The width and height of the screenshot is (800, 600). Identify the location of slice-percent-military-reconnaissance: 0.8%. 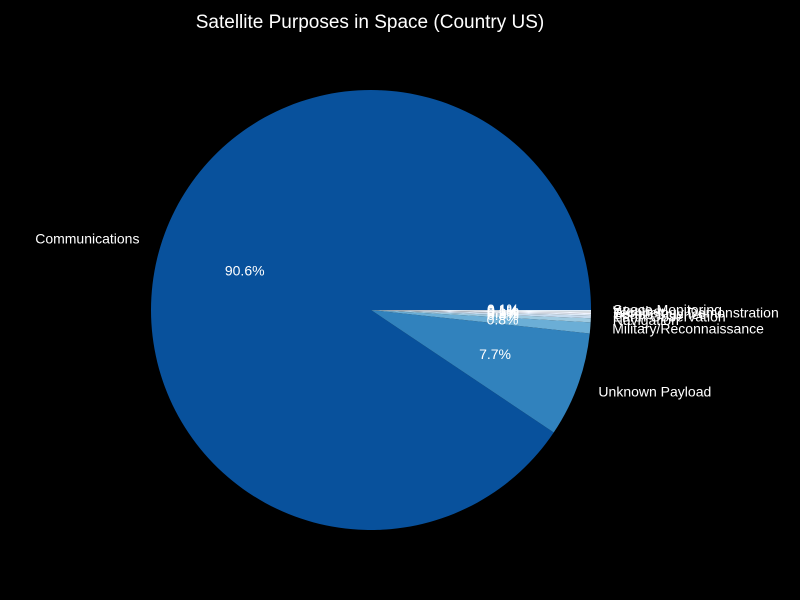
(503, 319).